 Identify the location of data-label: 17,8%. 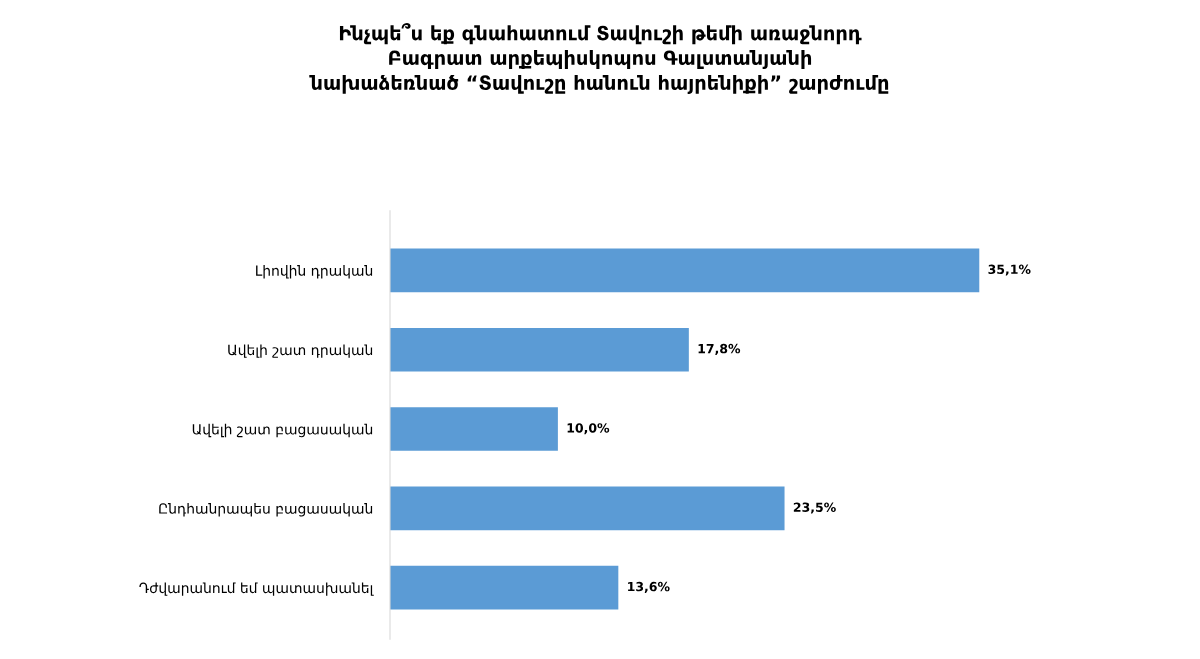
(719, 349).